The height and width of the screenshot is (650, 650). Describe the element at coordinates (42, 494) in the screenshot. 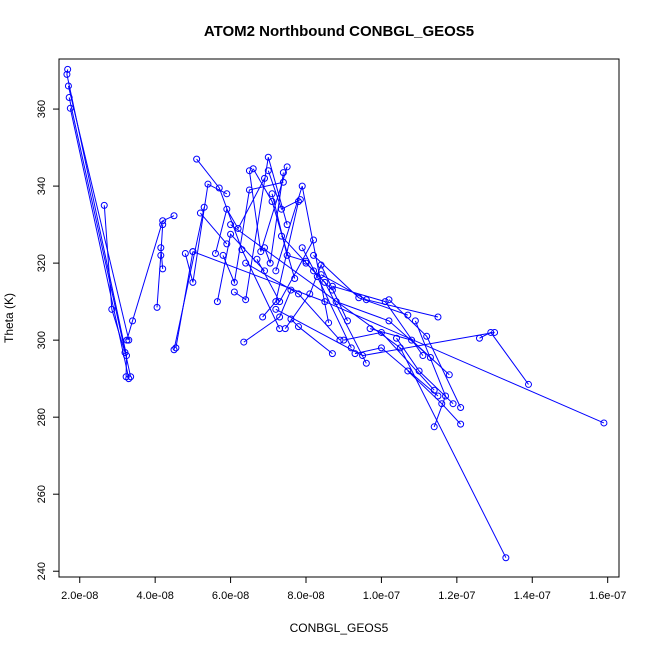

I see `y-tick-label: 260` at that location.